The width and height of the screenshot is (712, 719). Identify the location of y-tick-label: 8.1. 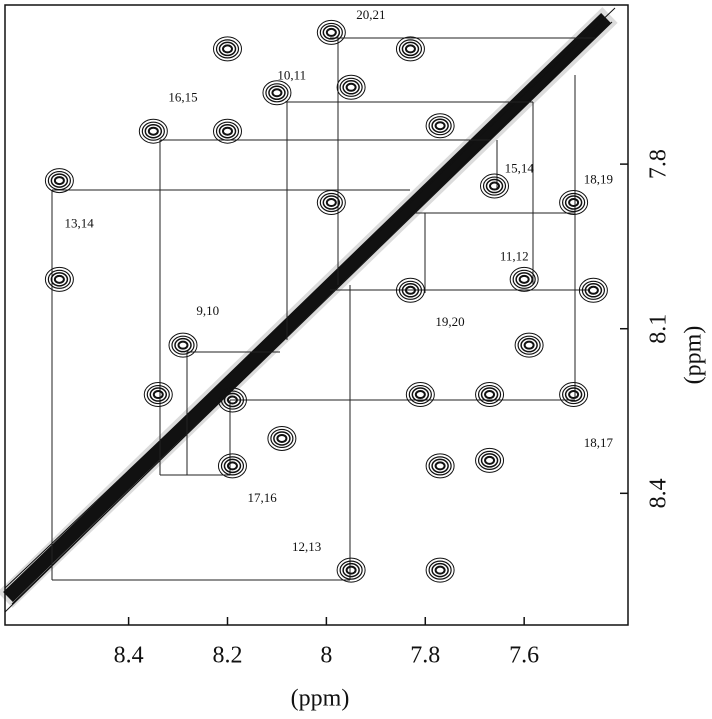
(659, 329).